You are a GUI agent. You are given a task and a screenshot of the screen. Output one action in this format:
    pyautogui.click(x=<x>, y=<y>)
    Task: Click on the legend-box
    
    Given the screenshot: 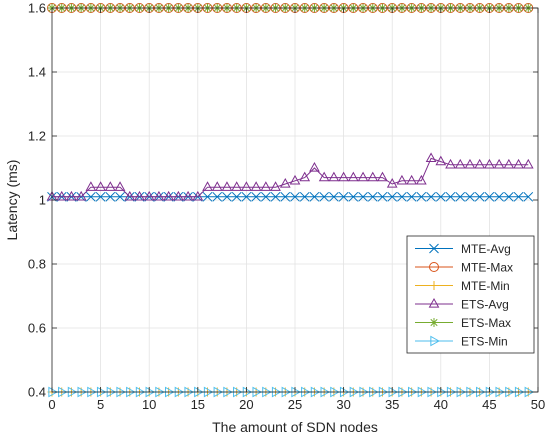 What is the action you would take?
    pyautogui.click(x=470, y=294)
    